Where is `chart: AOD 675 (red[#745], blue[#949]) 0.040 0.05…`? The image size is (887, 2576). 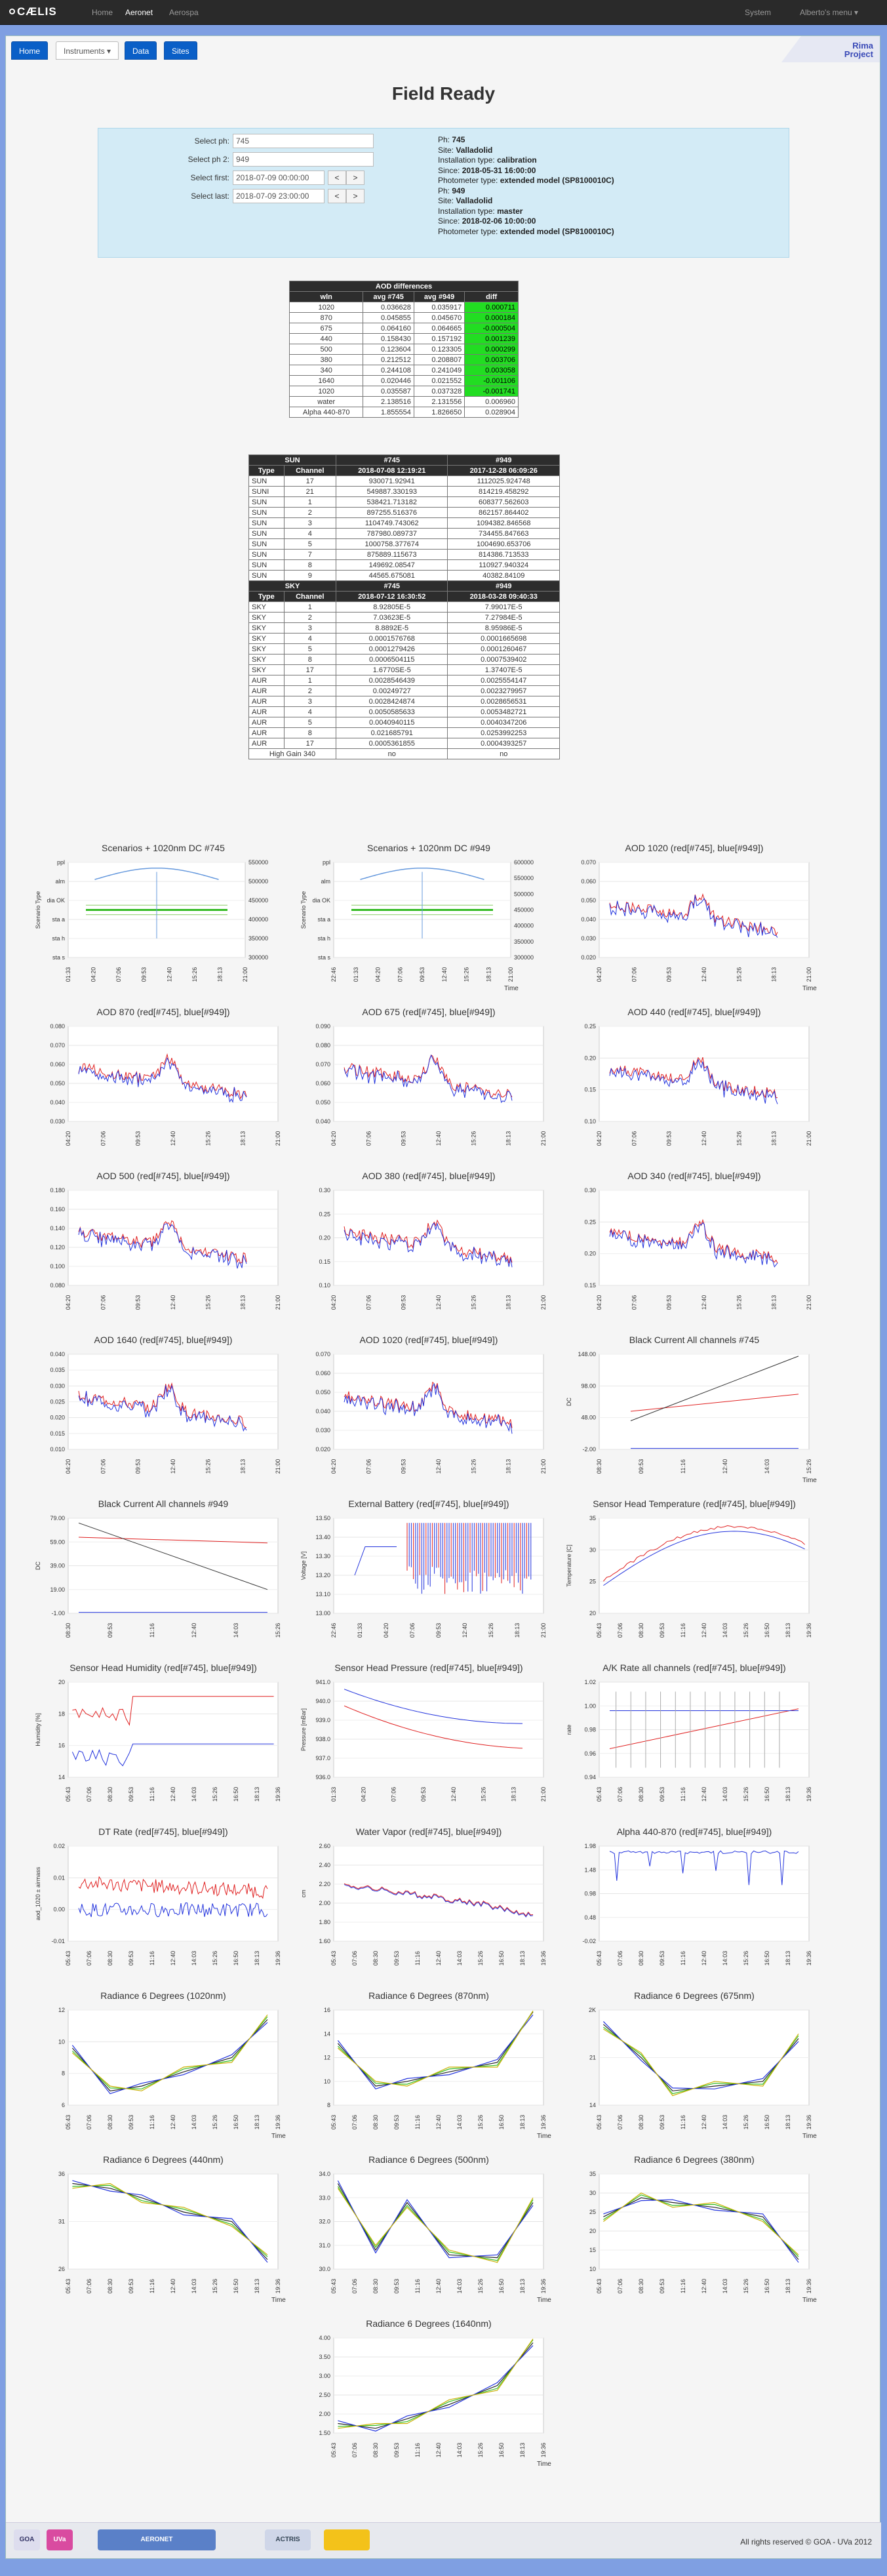
chart: AOD 675 (red[#745], blue[#949]) 0.040 0.05… is located at coordinates (429, 1084).